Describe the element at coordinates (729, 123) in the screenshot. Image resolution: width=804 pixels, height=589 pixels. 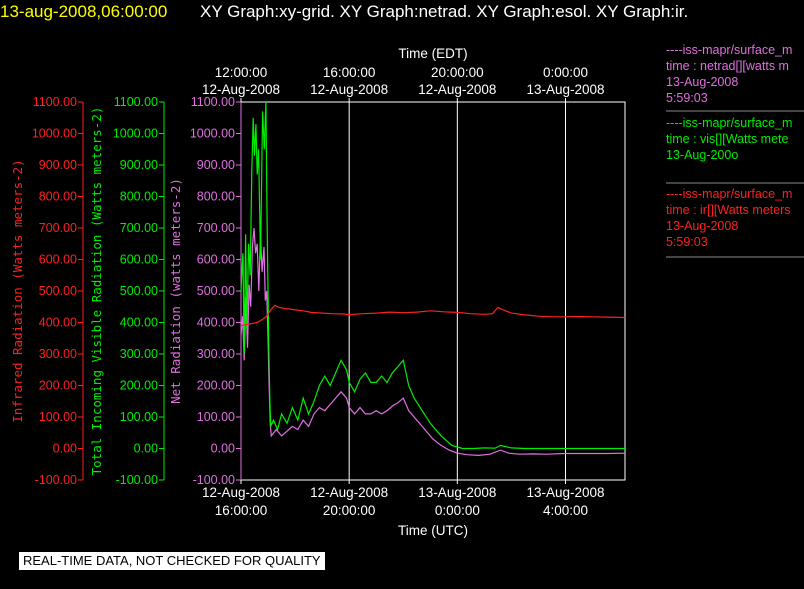
I see `legend-vis-source: ----iss-mapr/surface_m` at that location.